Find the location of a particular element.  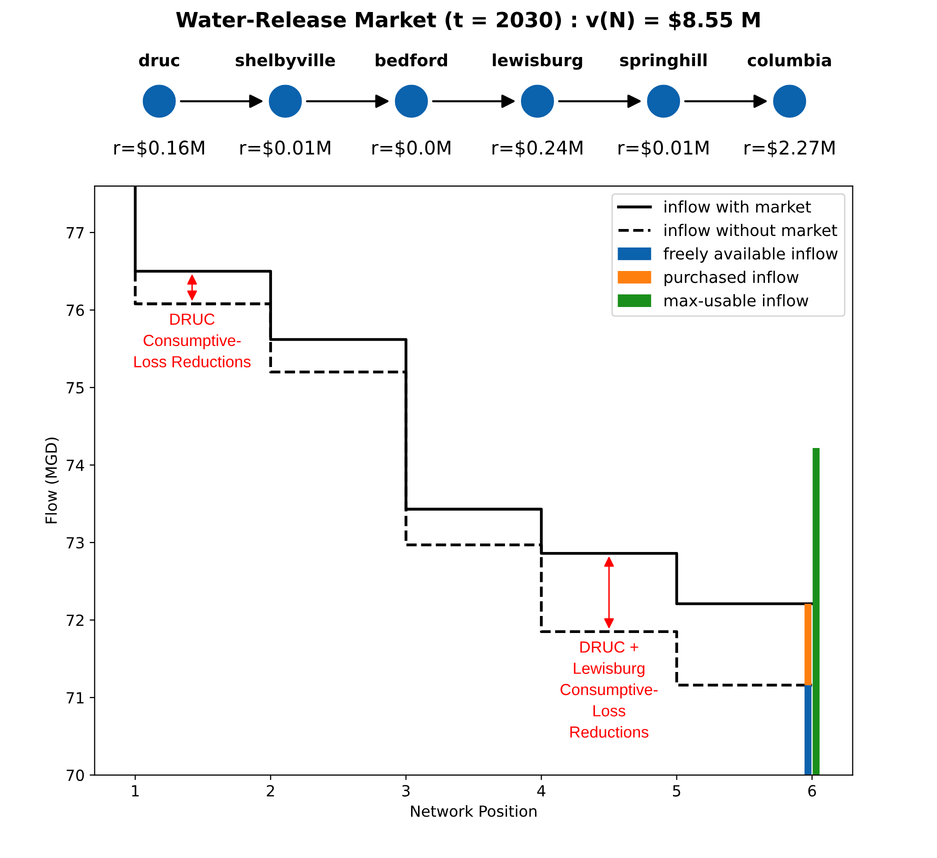

annotation: DRUC + Lewisburg Consumptive- Loss Reductions is located at coordinates (609, 689).